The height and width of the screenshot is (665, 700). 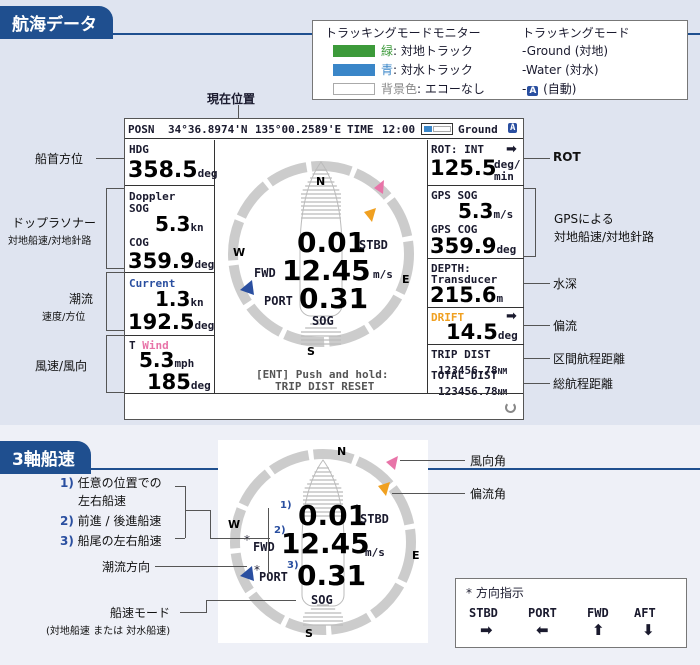 What do you see at coordinates (140, 613) in the screenshot?
I see `lower-callout-ship-mode: 船速モード` at bounding box center [140, 613].